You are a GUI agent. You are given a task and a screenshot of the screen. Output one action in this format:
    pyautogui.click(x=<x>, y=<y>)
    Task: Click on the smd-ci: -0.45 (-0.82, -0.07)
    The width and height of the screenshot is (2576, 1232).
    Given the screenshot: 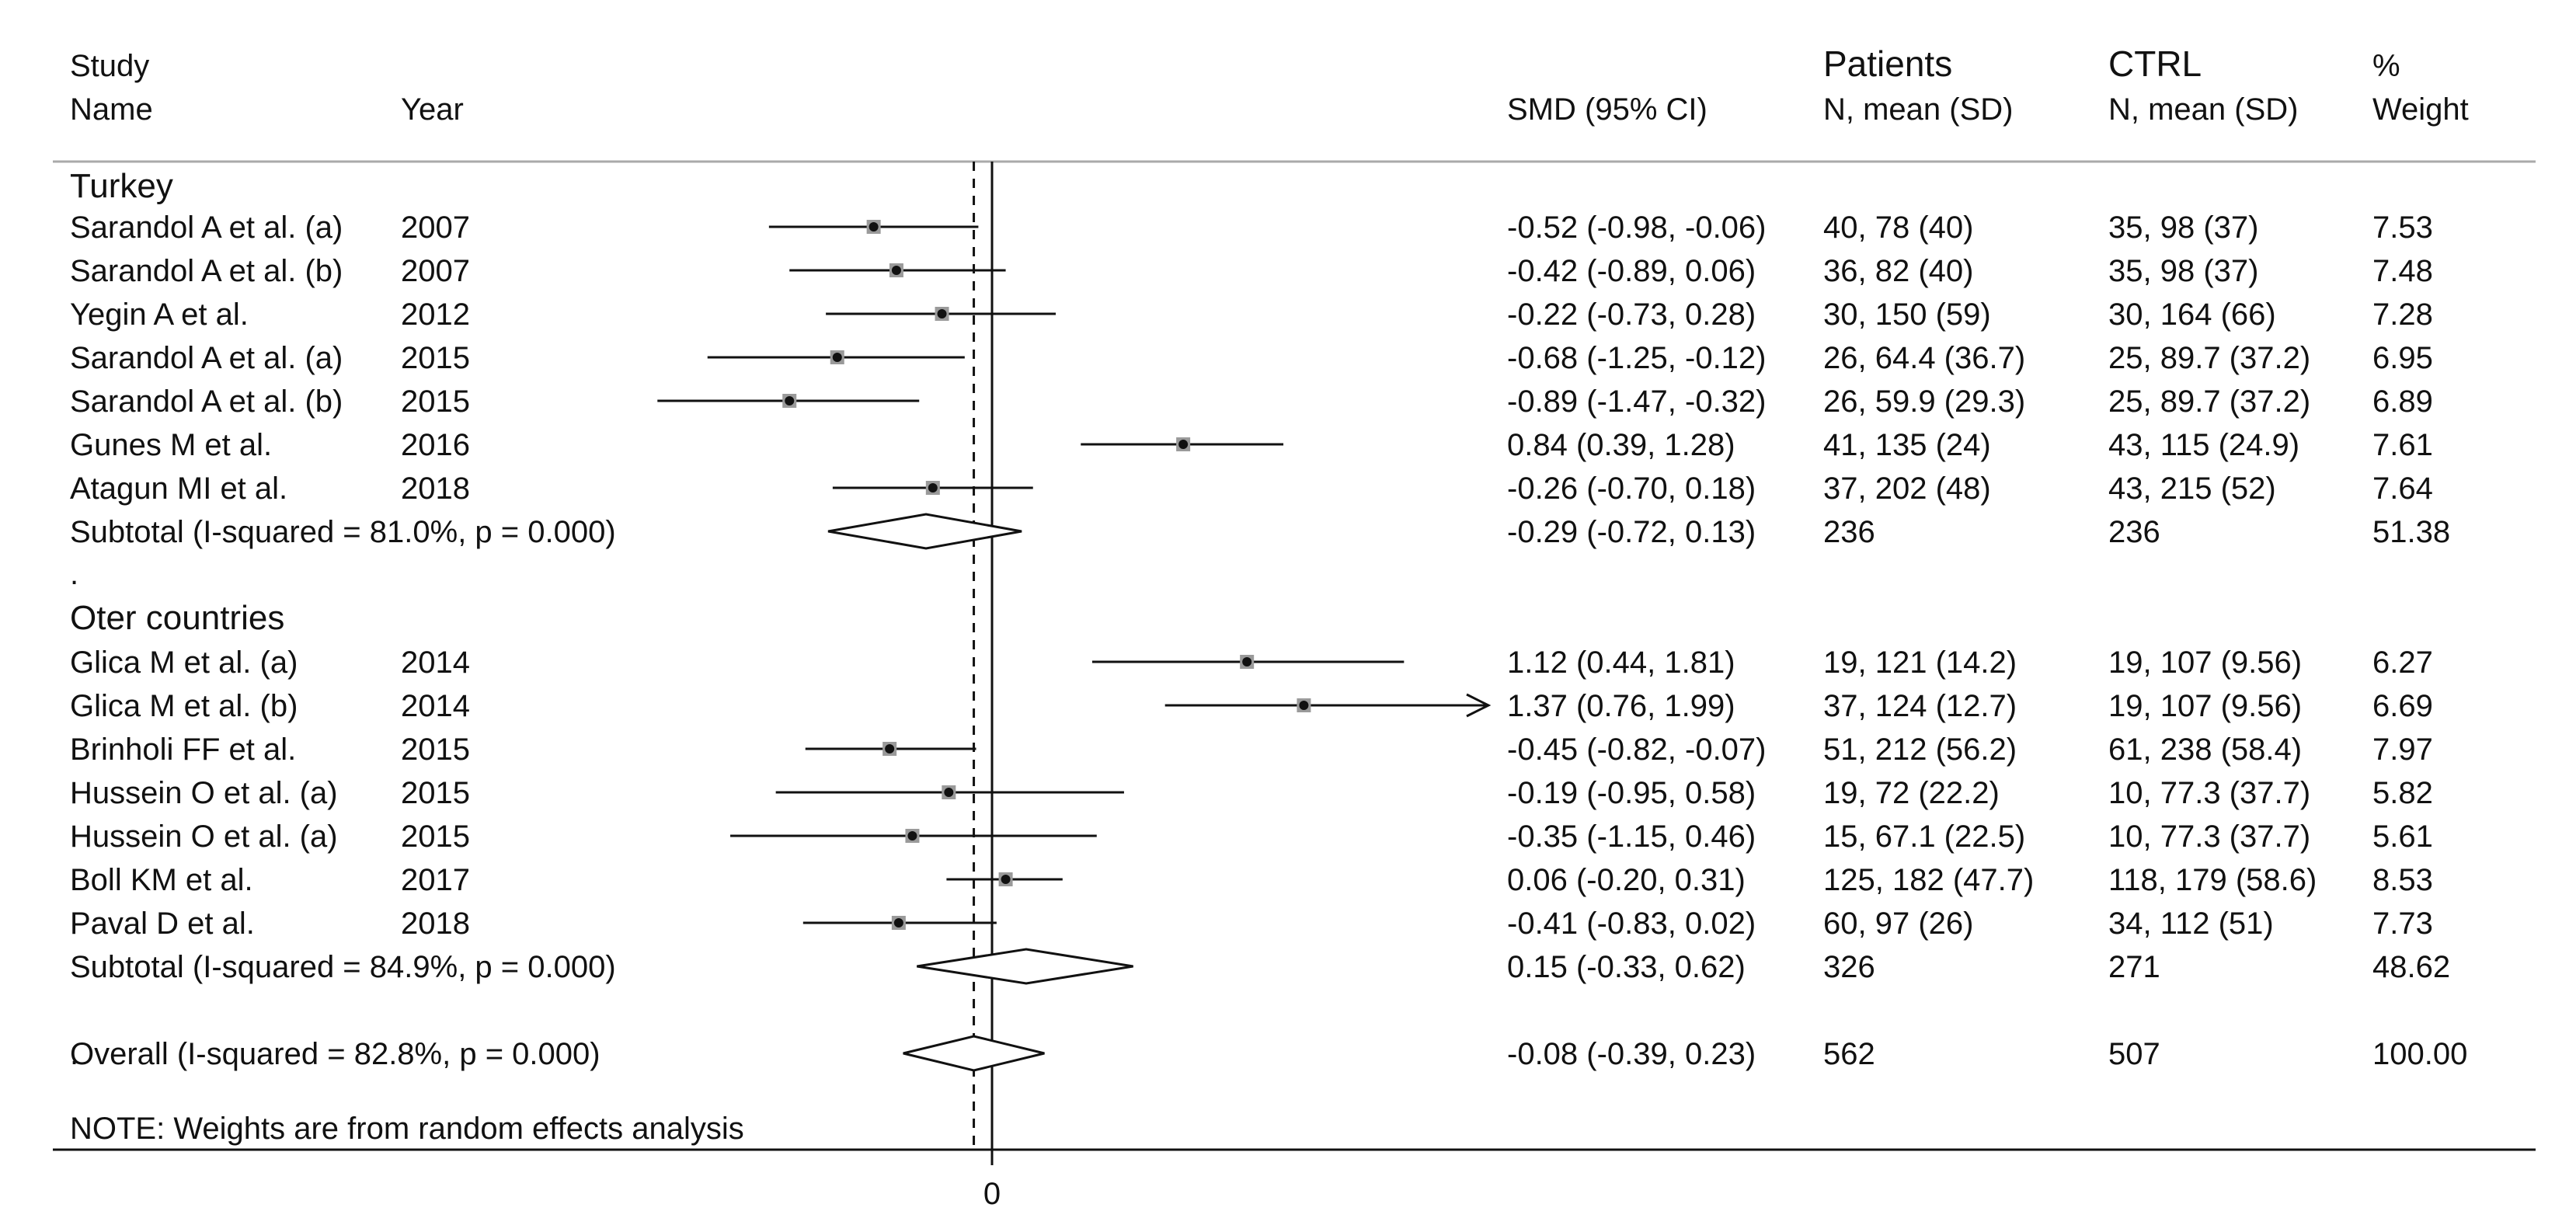 What is the action you would take?
    pyautogui.click(x=1637, y=750)
    